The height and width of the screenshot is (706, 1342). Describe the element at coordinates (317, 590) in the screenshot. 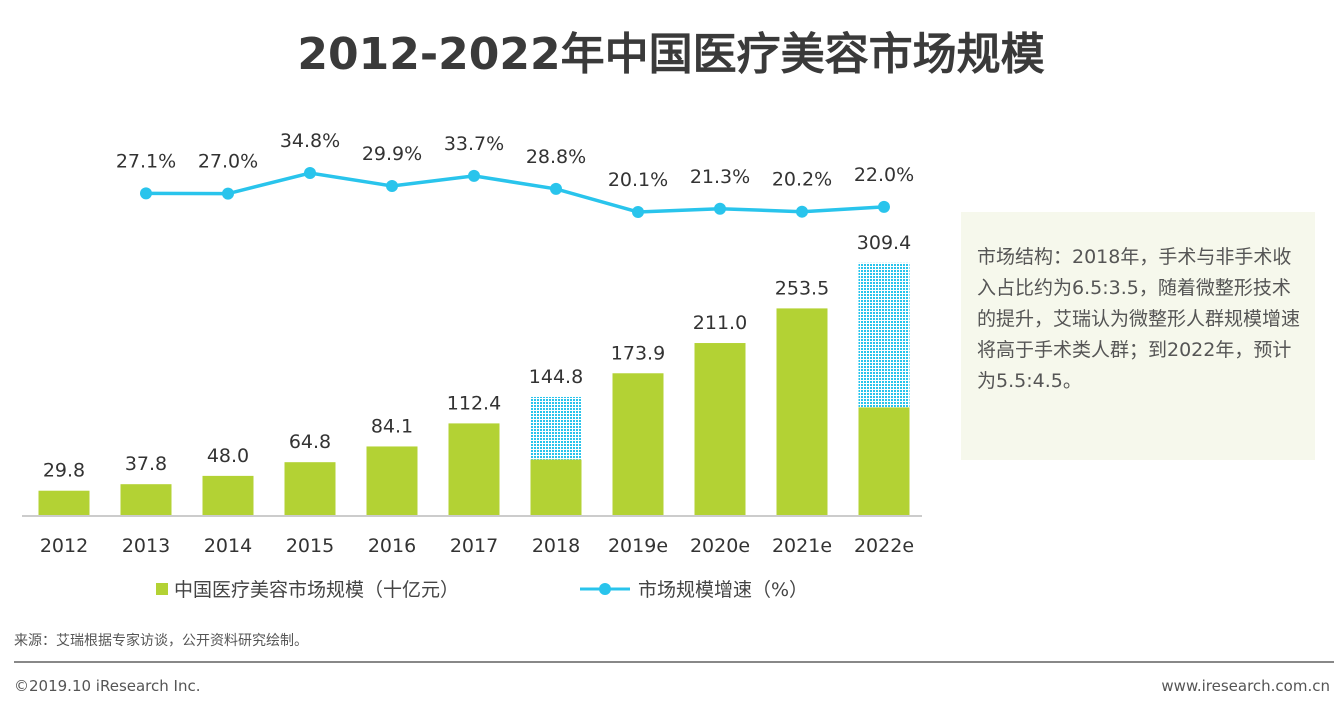

I see `legend-bar-label: 中国医疗美容市场规模（十亿元）` at that location.